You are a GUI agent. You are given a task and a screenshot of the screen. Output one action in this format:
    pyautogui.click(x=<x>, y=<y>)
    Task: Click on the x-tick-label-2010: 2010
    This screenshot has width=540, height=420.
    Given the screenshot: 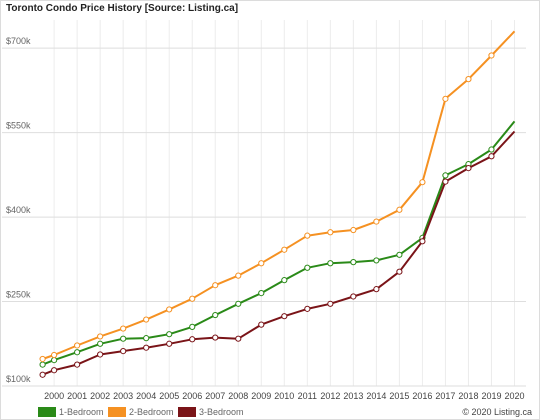 What is the action you would take?
    pyautogui.click(x=284, y=396)
    